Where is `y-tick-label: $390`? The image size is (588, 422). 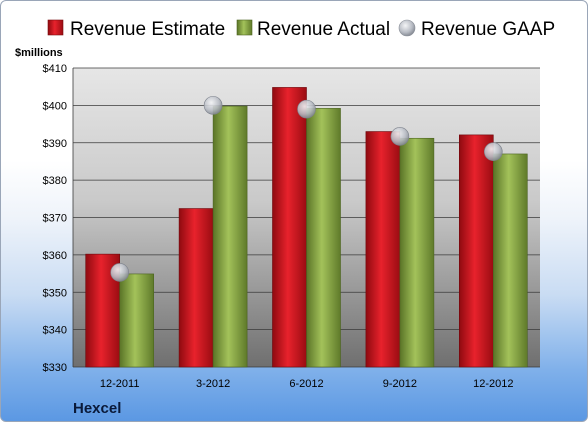 y-tick-label: $390 is located at coordinates (55, 144).